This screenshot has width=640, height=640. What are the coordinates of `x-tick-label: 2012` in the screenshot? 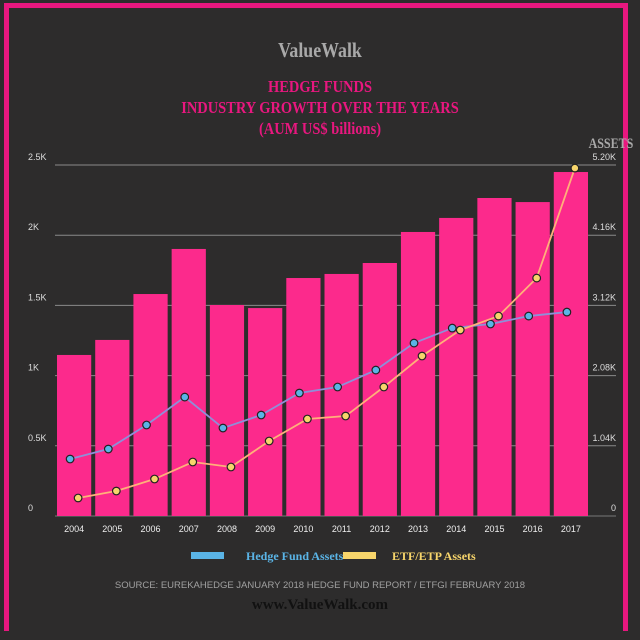 It's located at (380, 529).